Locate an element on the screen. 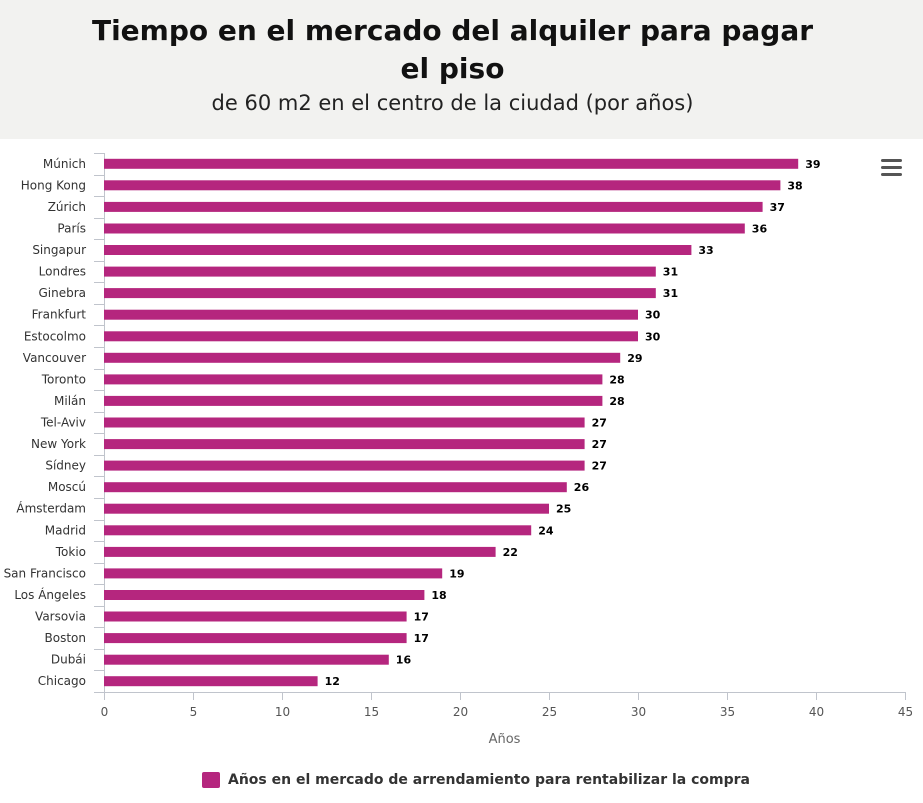 The height and width of the screenshot is (803, 923). x-tick-label: 15 is located at coordinates (371, 712).